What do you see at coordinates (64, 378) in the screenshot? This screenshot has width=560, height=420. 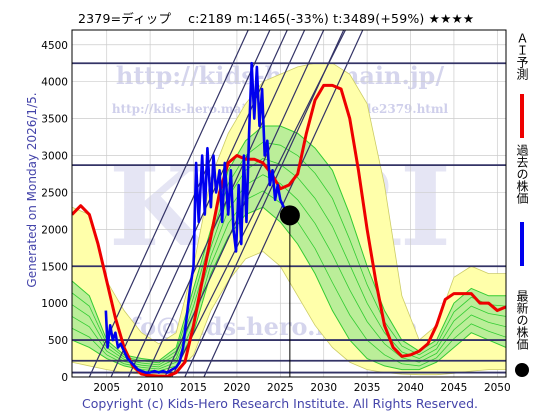 I see `y-tick-label: 0` at bounding box center [64, 378].